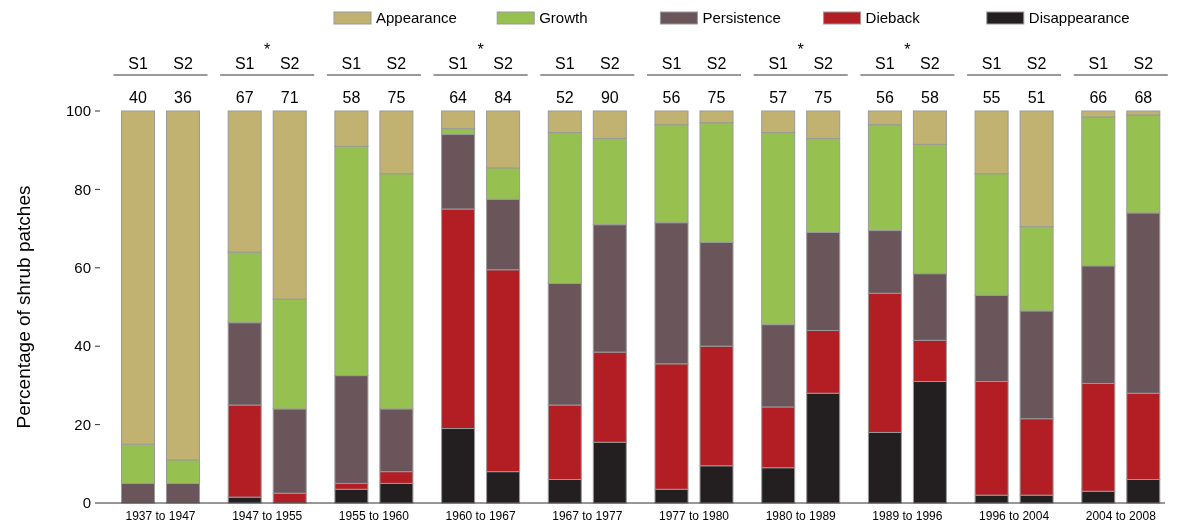  What do you see at coordinates (374, 516) in the screenshot?
I see `text: 1955 to 1960` at bounding box center [374, 516].